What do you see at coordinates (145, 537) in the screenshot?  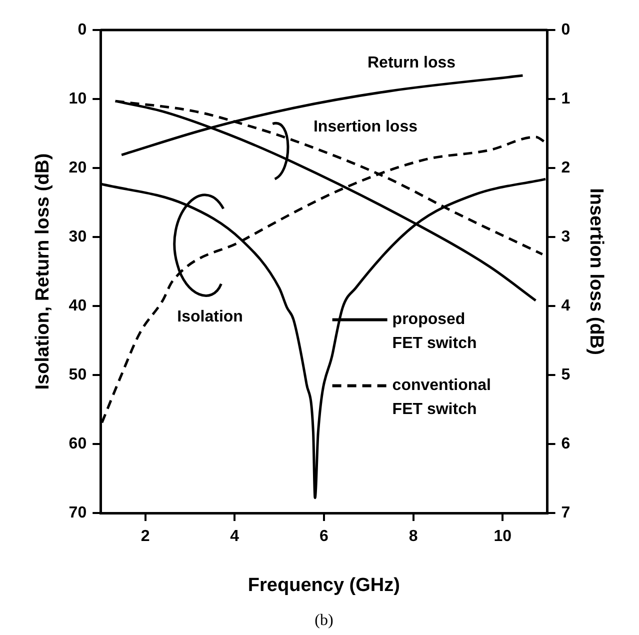 I see `x-tick-label: 2` at bounding box center [145, 537].